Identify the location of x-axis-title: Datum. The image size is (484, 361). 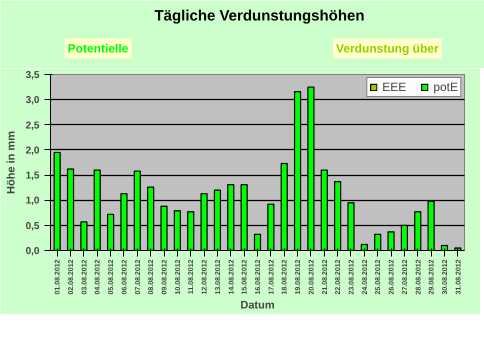
(257, 306).